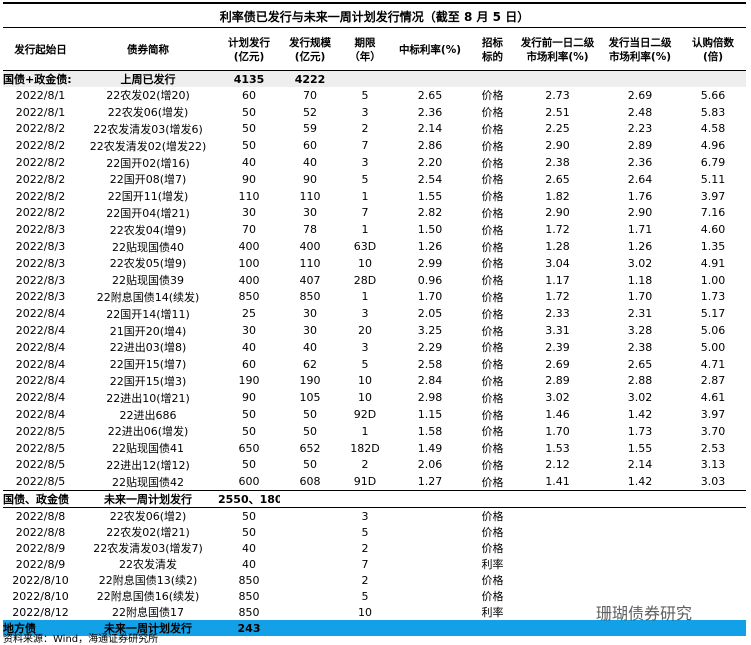 The height and width of the screenshot is (645, 751). I want to click on cell-rate: 1.15, so click(430, 415).